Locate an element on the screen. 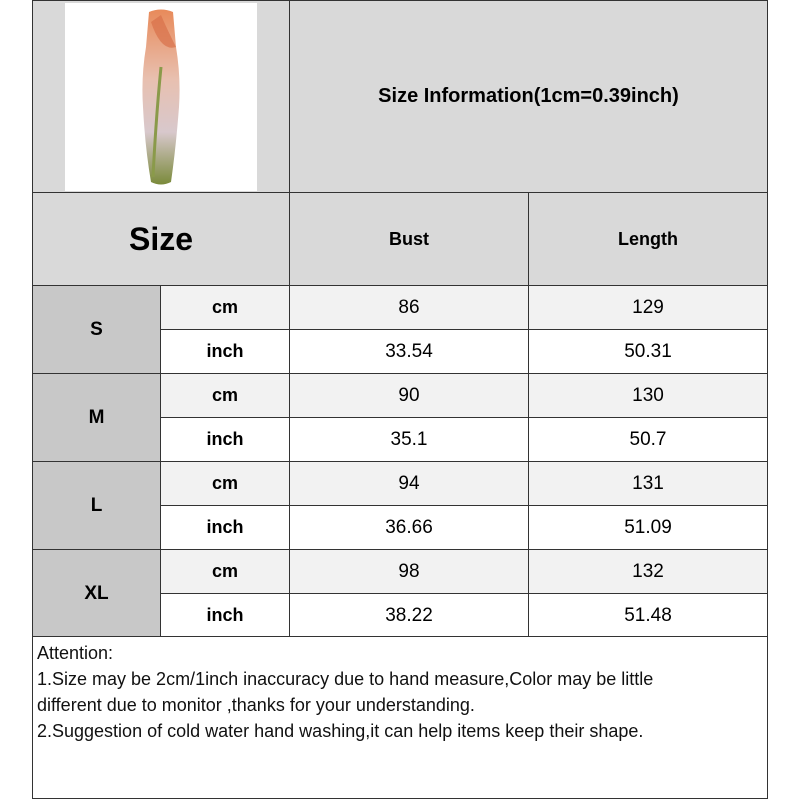 This screenshot has width=800, height=800. bust-value: 38.22 is located at coordinates (409, 615).